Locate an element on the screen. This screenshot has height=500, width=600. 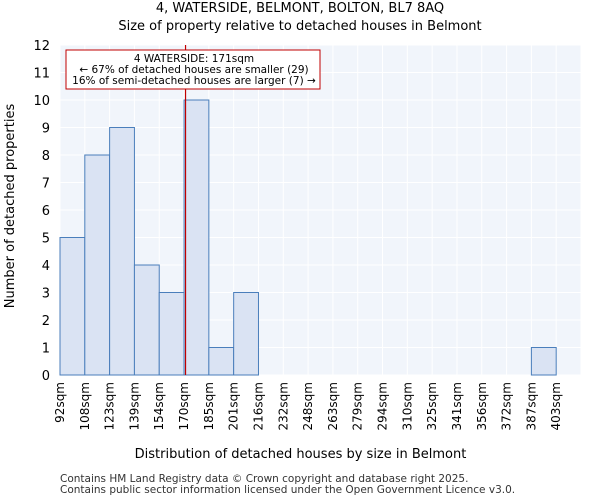
x-tick-label: 279sqm is located at coordinates (358, 406).